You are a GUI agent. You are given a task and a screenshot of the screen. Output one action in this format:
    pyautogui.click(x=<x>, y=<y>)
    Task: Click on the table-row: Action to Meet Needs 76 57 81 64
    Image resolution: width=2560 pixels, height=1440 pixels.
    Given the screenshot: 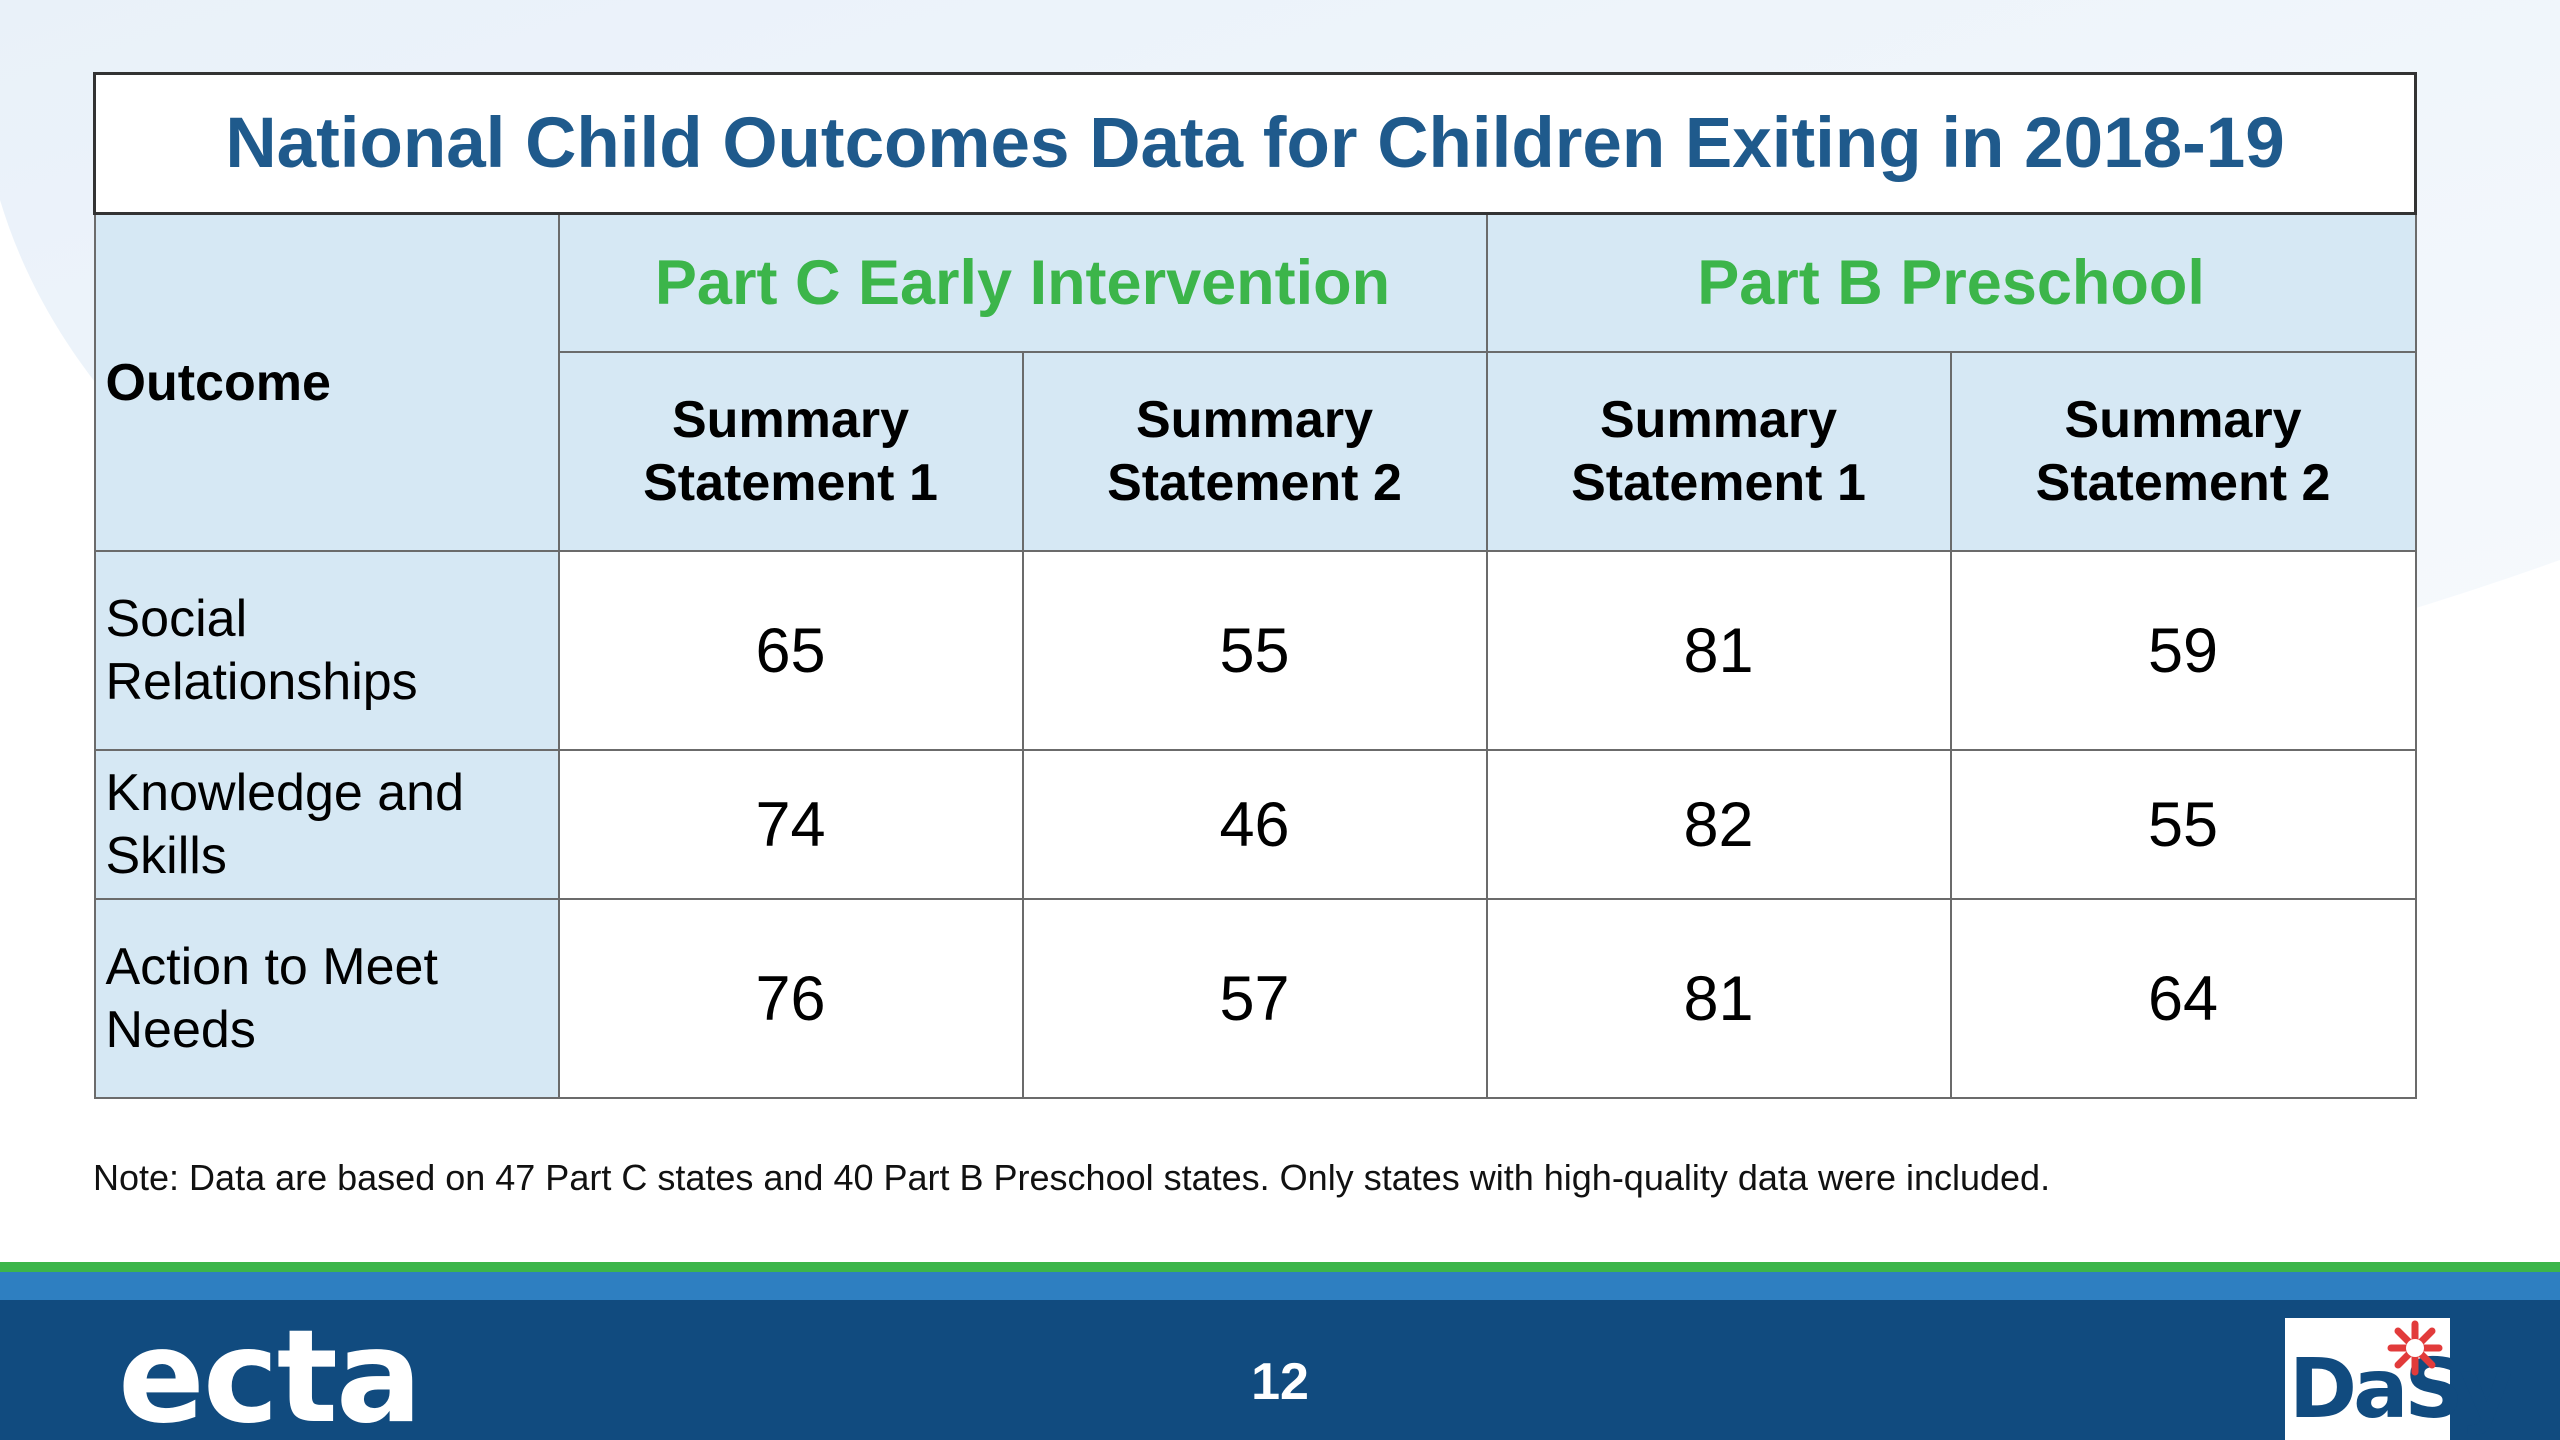 What is the action you would take?
    pyautogui.click(x=1255, y=998)
    